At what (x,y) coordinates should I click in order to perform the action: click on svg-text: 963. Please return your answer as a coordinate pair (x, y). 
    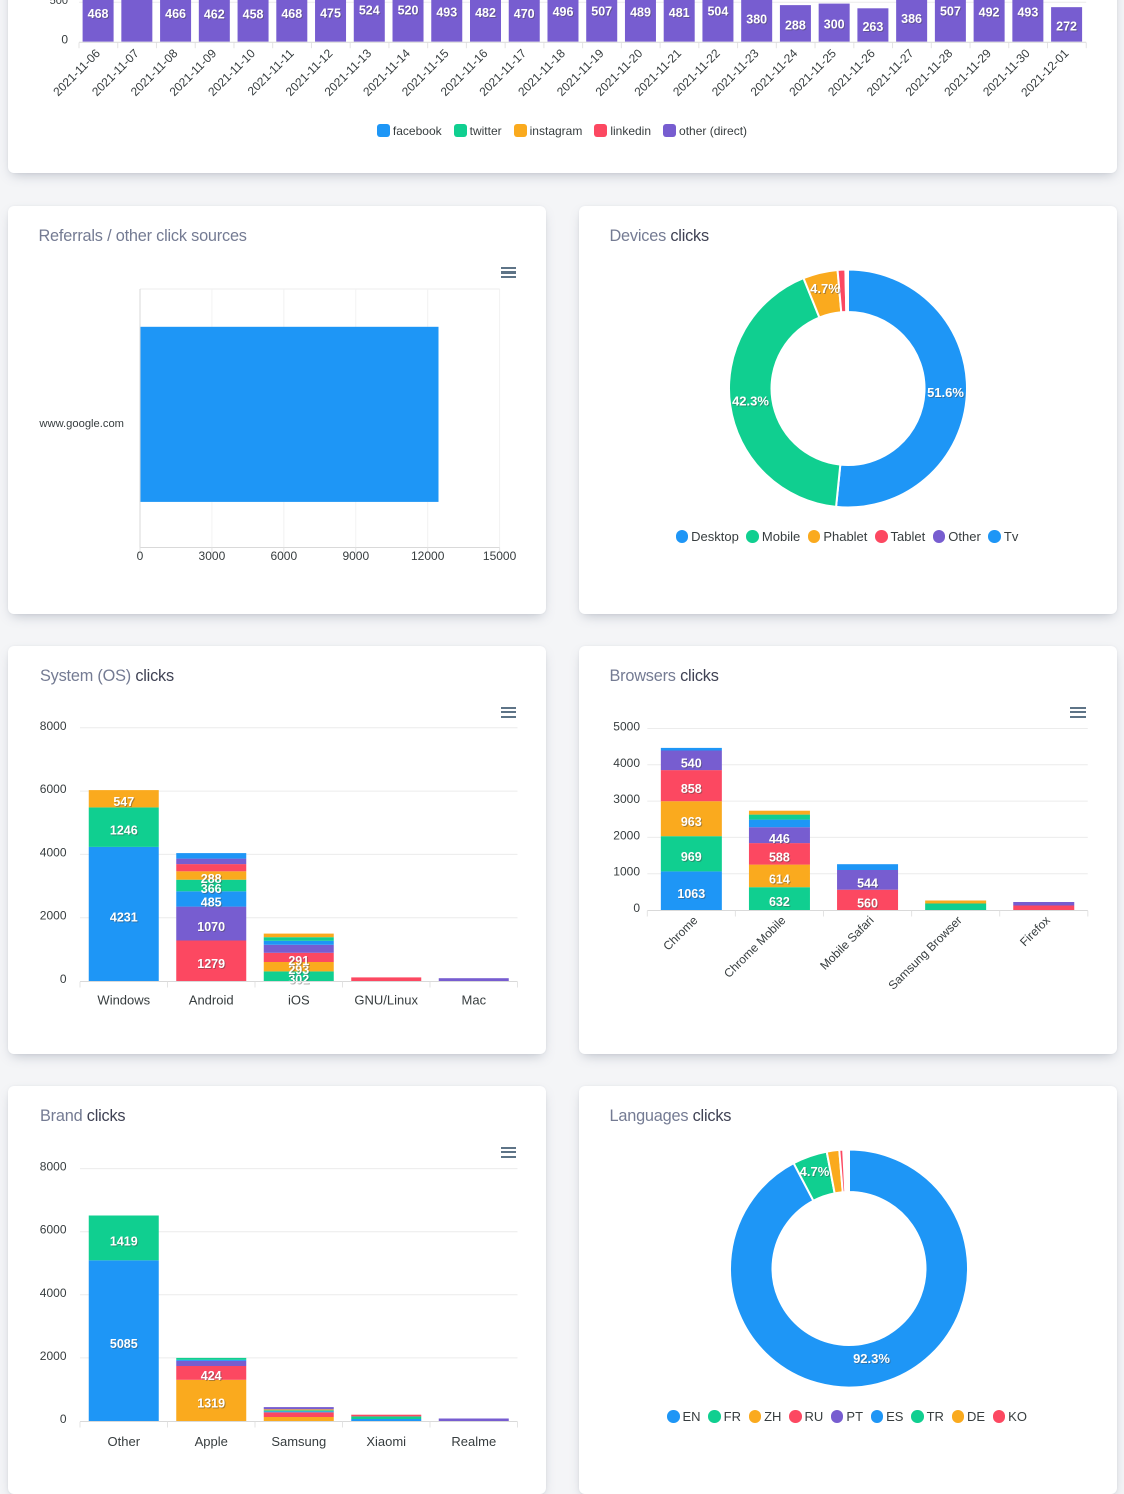
    Looking at the image, I should click on (691, 822).